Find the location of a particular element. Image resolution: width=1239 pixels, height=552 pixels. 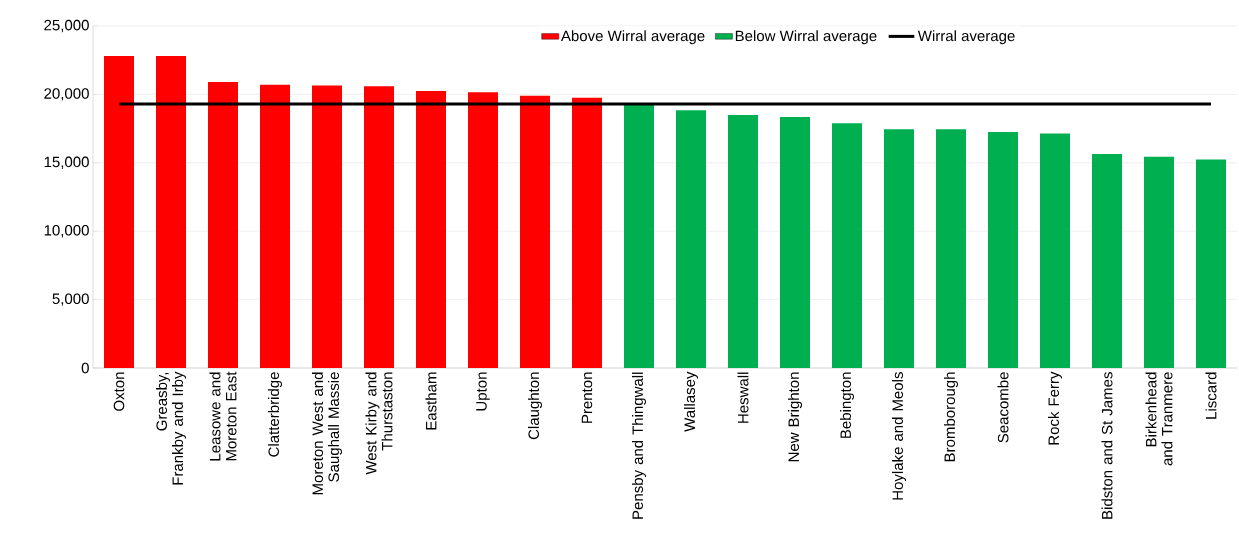

x-tick-label: Upton is located at coordinates (483, 391).